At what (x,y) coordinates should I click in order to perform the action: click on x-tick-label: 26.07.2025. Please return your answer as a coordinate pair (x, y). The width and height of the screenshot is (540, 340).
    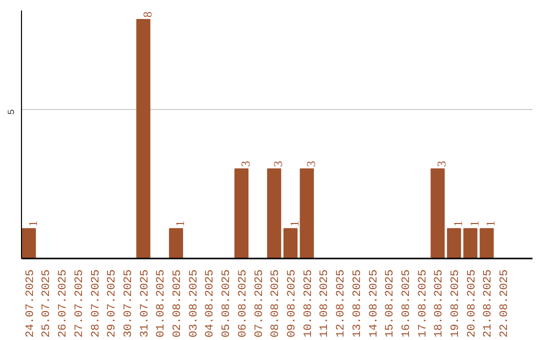
    Looking at the image, I should click on (64, 303).